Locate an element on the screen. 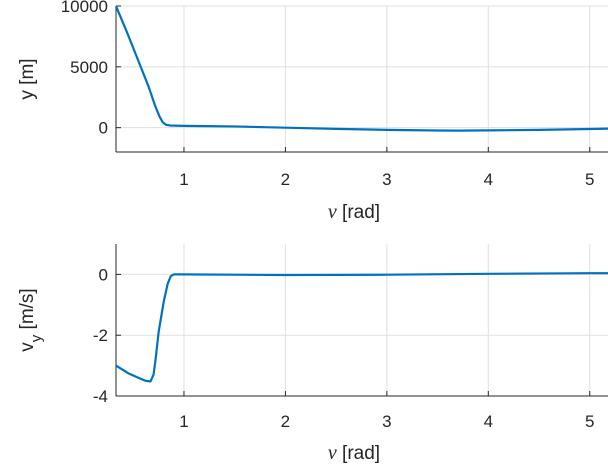  y-axis-unit: [m/s] is located at coordinates (27, 311).